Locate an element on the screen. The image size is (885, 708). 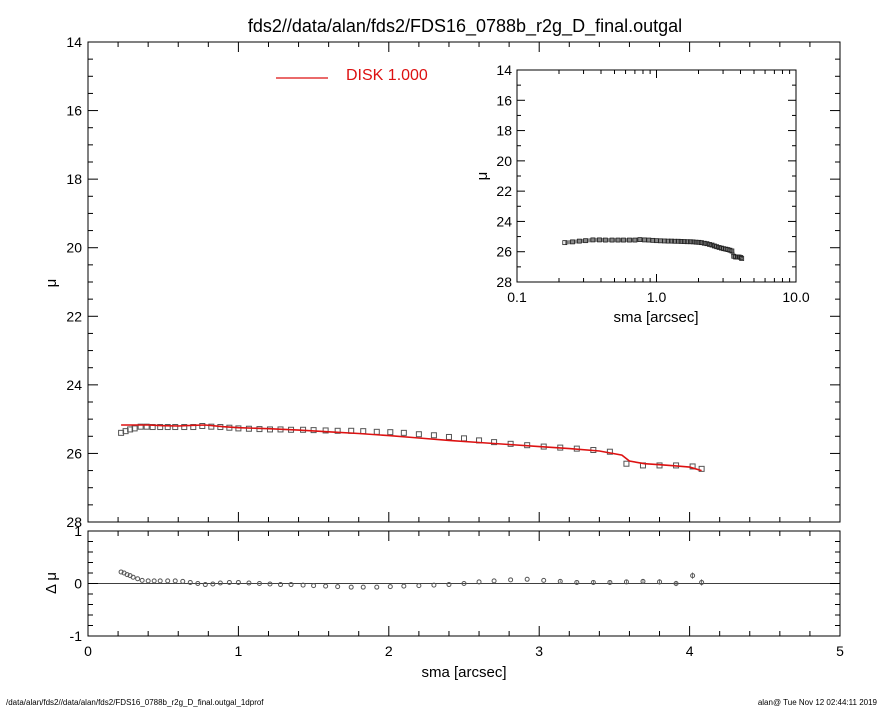
main-y-tick-label: 20 is located at coordinates (74, 248).